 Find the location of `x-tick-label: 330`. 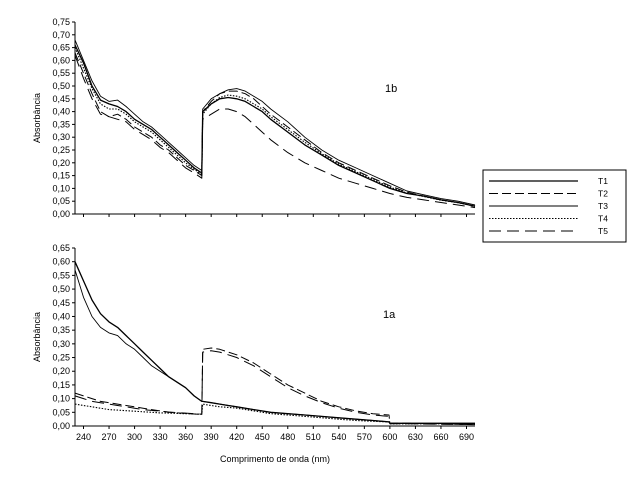

x-tick-label: 330 is located at coordinates (160, 437).